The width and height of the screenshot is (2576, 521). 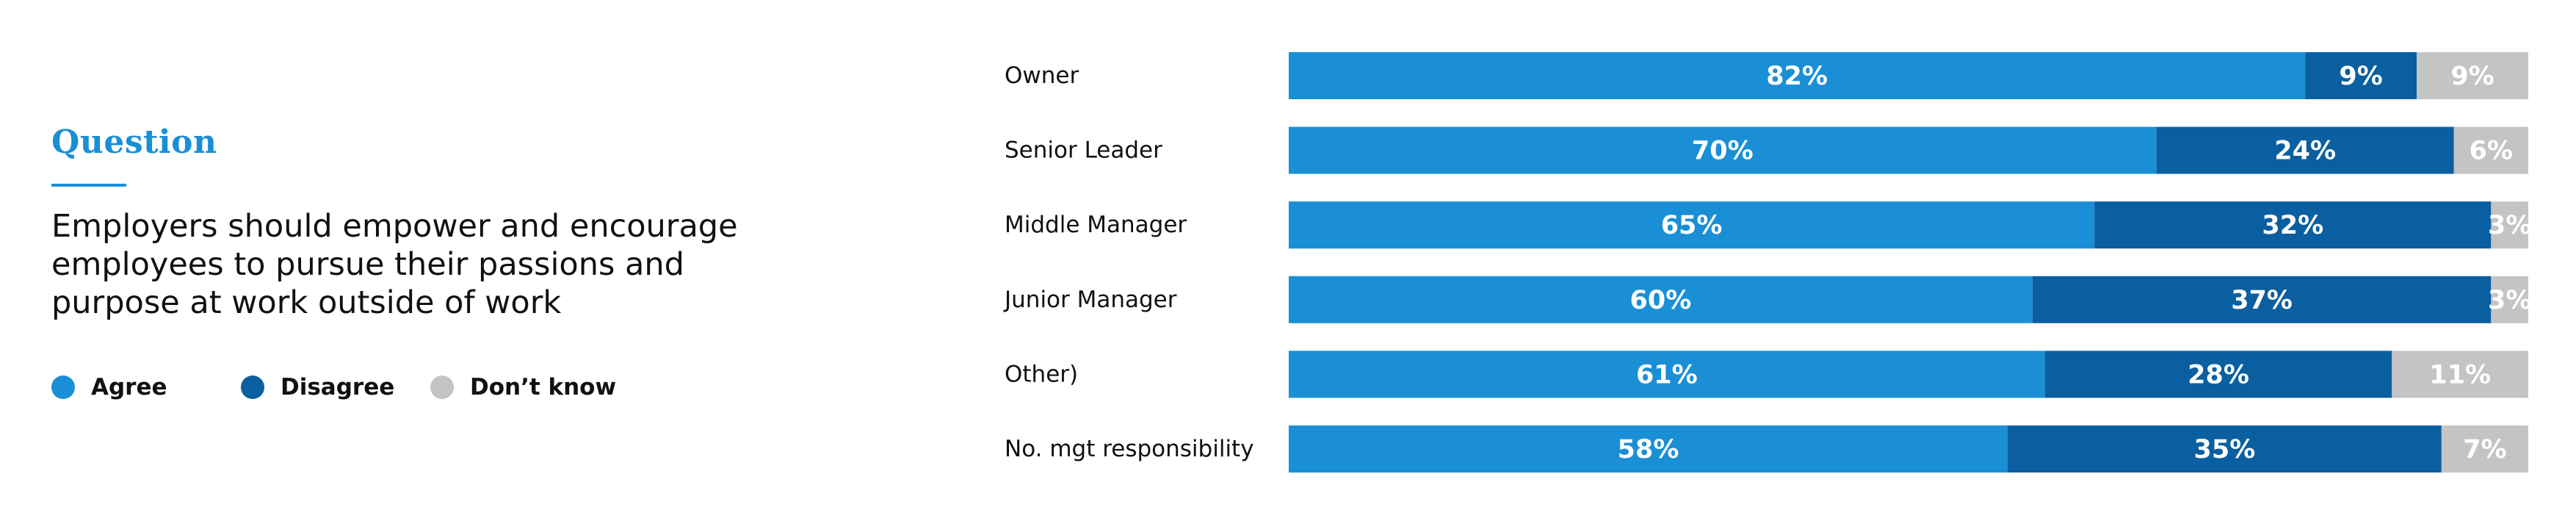 I want to click on bar-row-senior-leader: Senior Leader 70% 24% 6%, so click(x=1766, y=150).